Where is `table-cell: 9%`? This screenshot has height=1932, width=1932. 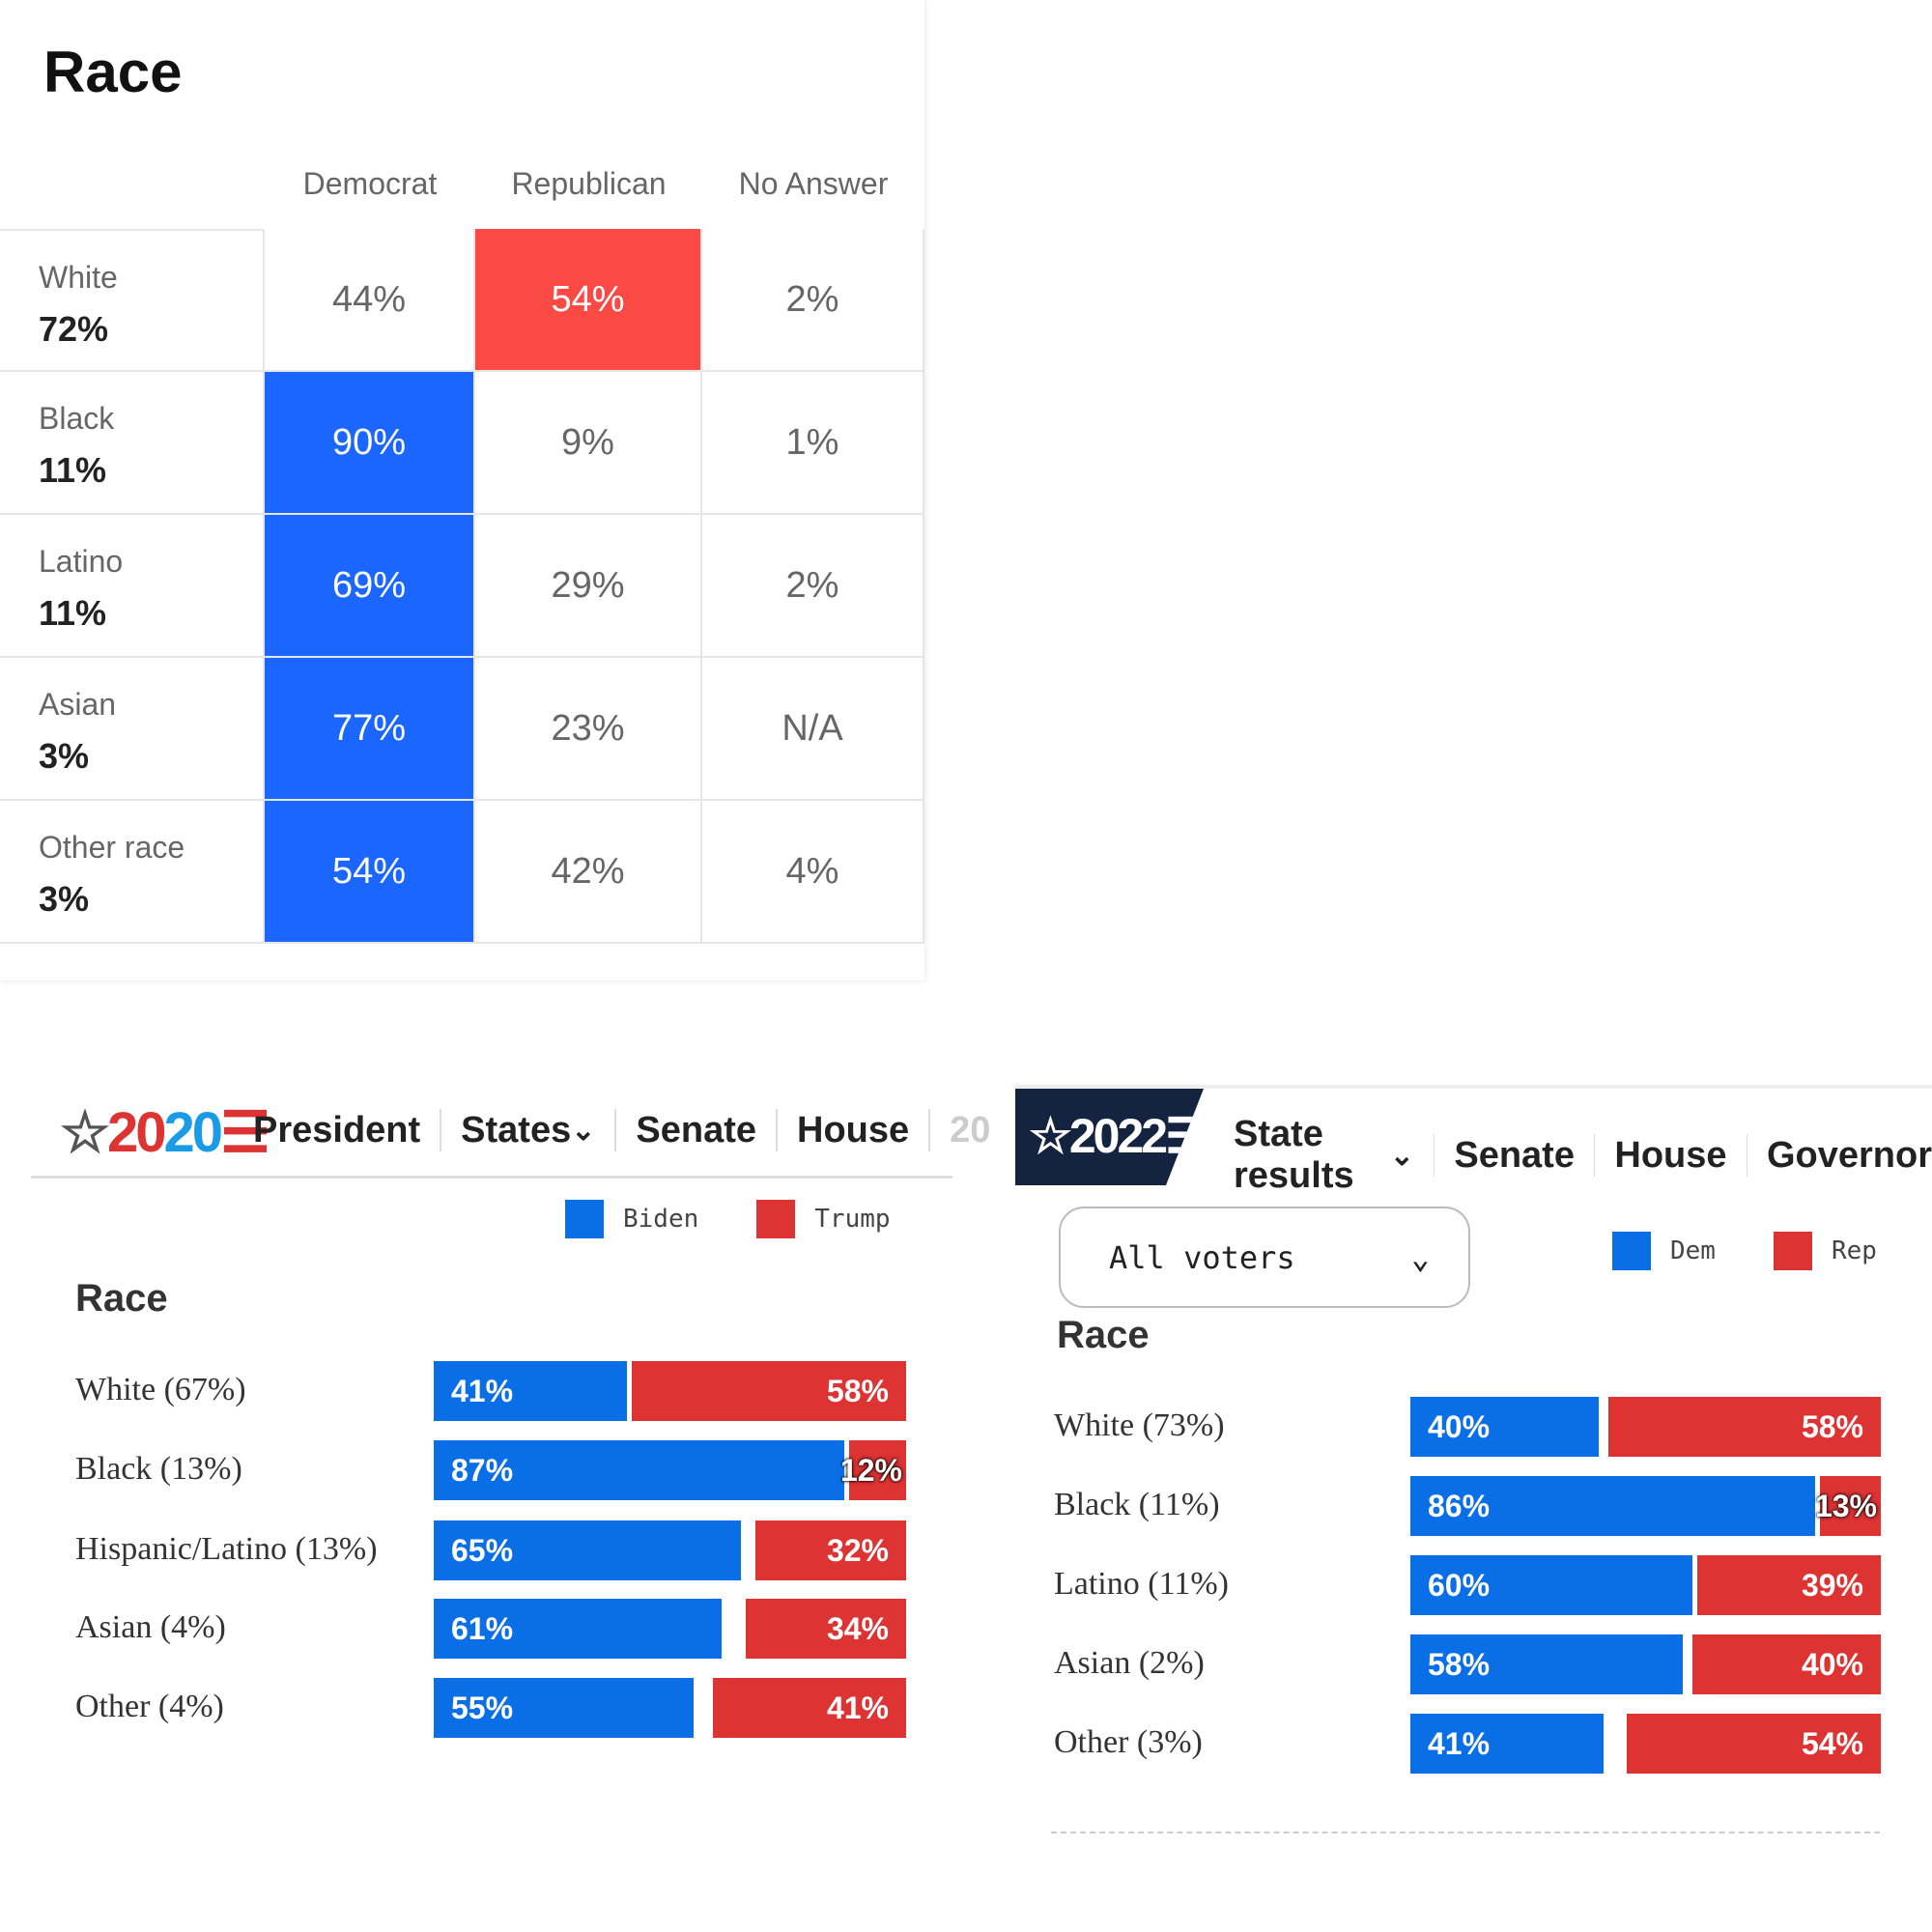 table-cell: 9% is located at coordinates (588, 443).